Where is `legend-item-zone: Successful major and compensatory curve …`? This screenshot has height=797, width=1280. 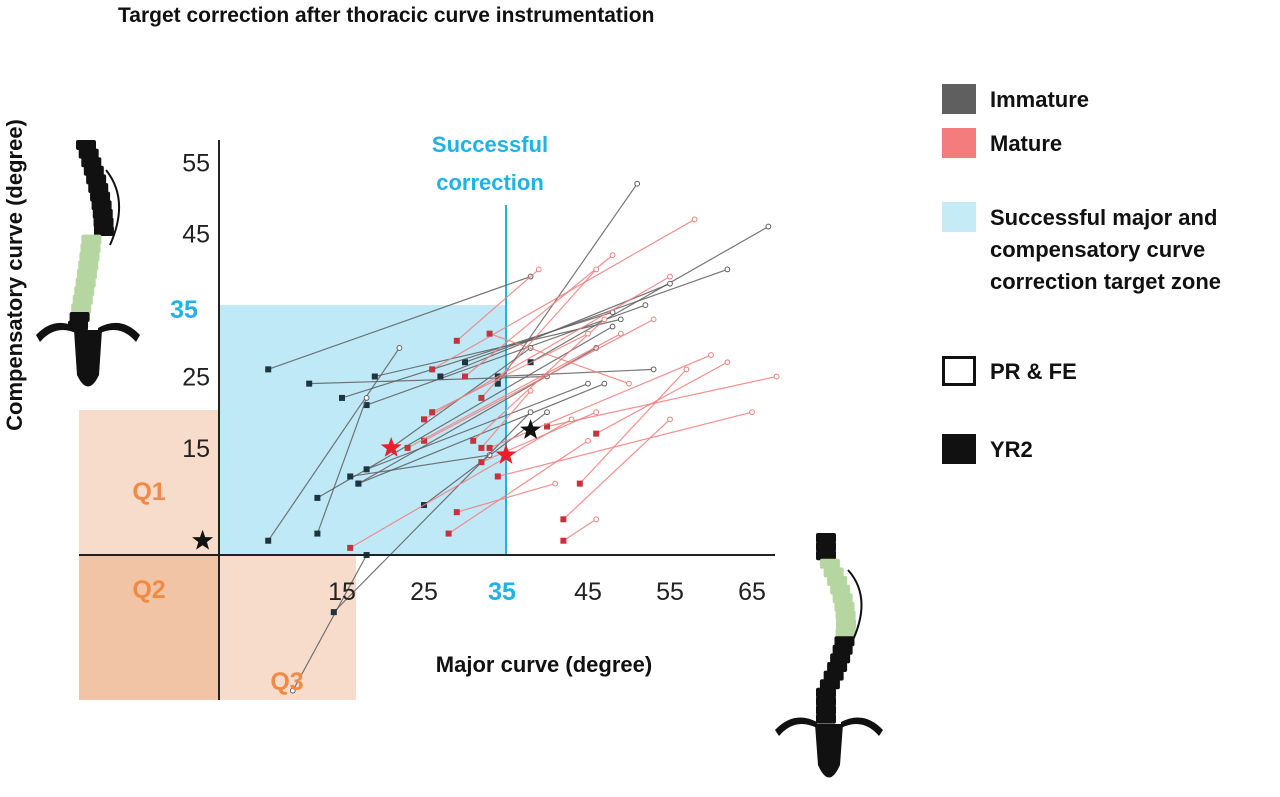 legend-item-zone: Successful major and compensatory curve … is located at coordinates (1109, 250).